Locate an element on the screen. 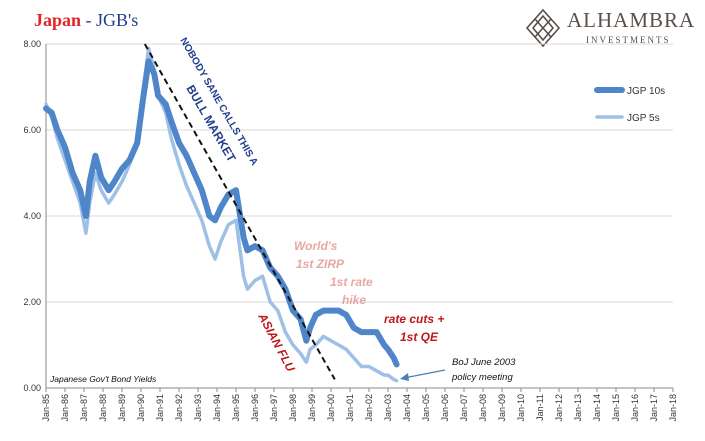 The image size is (705, 441). x-tick-label: Jan-06 is located at coordinates (445, 408).